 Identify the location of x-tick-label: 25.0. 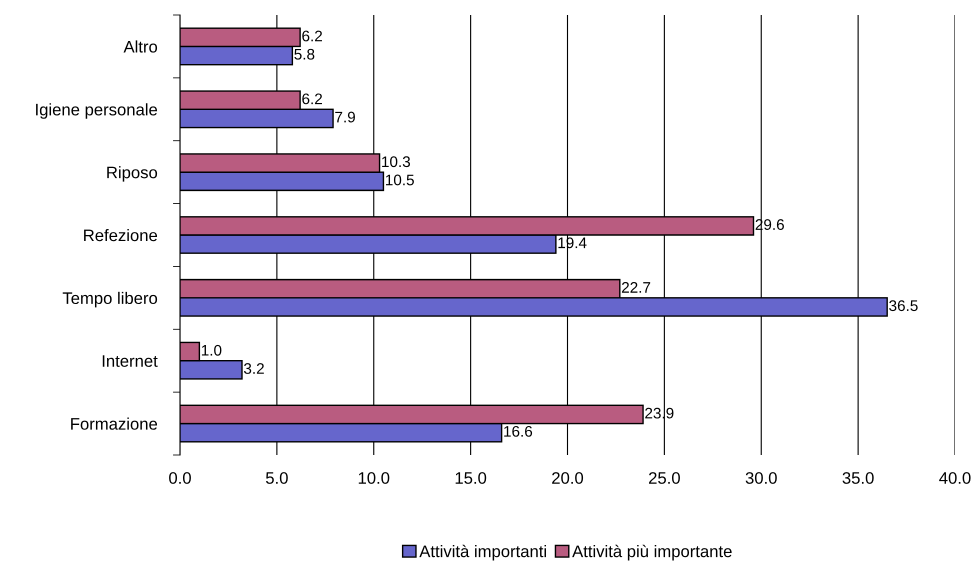
(664, 478).